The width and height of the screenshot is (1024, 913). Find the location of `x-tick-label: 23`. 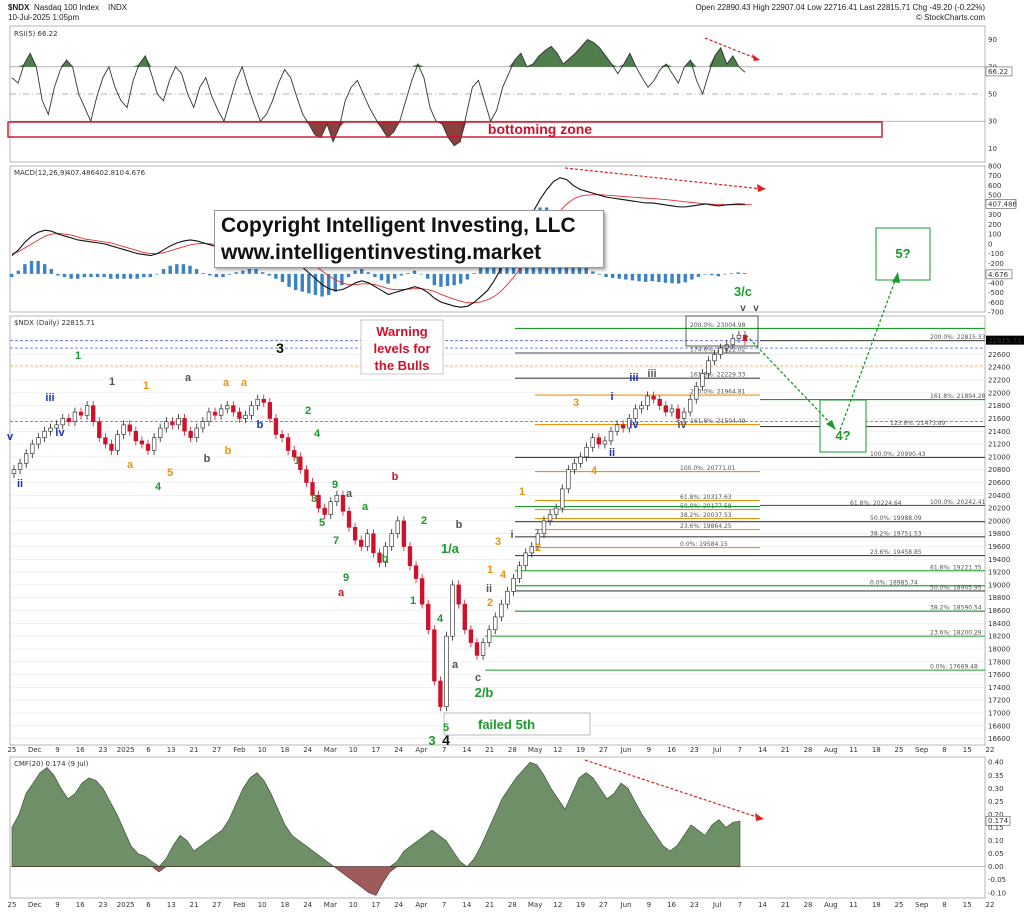

x-tick-label: 23 is located at coordinates (103, 905).